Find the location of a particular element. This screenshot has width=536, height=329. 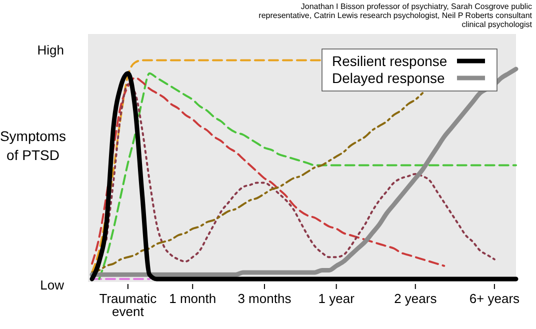

text: High is located at coordinates (50, 50).